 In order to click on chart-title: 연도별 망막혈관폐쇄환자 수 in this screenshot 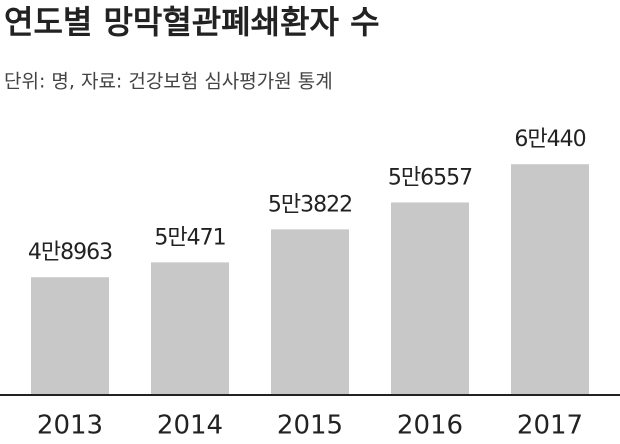, I will do `click(192, 22)`.